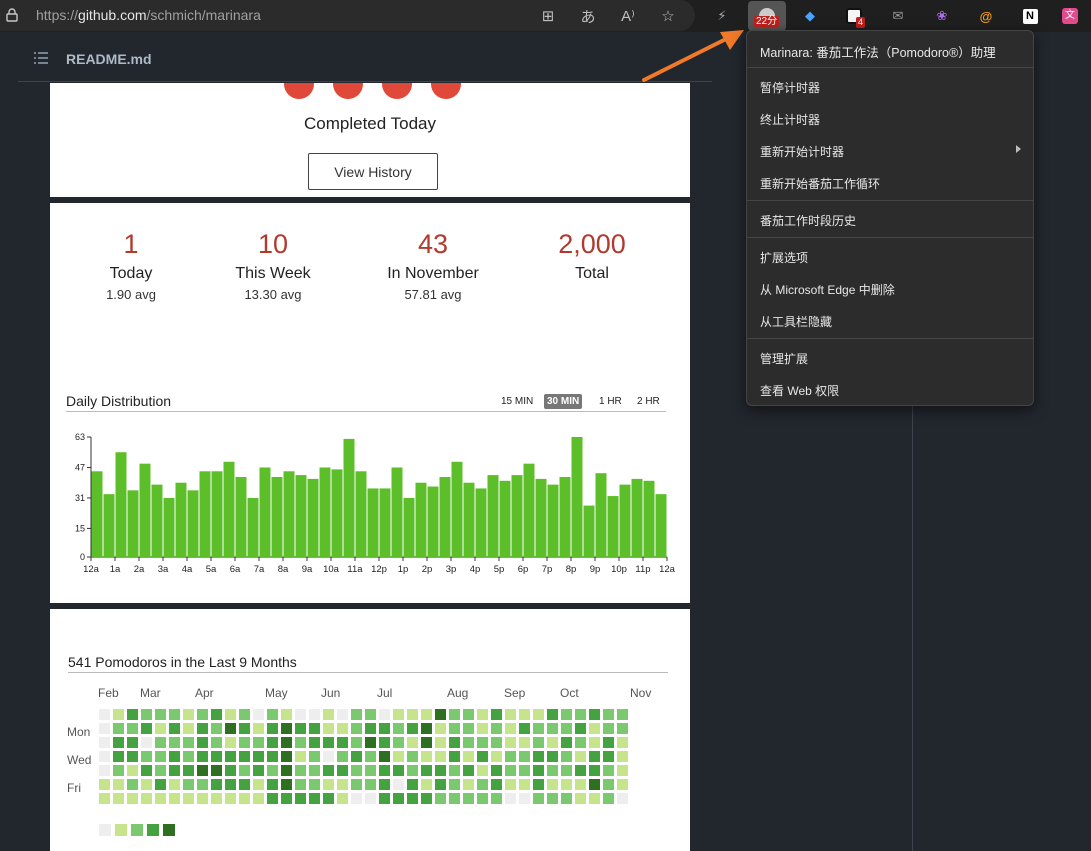 This screenshot has height=851, width=1091. I want to click on brain-extension-icon: ❀, so click(942, 15).